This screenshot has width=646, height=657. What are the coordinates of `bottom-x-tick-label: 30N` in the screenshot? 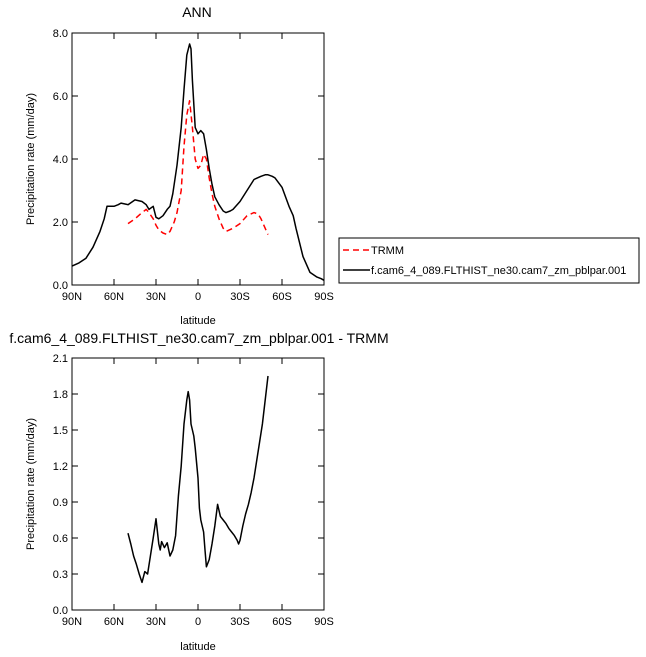 It's located at (156, 622).